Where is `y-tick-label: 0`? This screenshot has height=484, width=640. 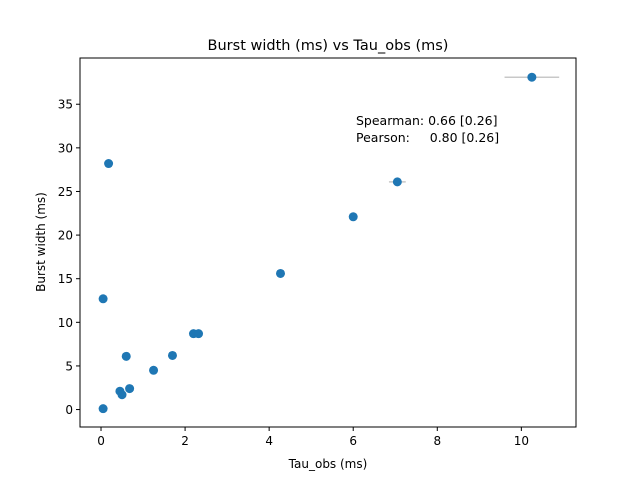 y-tick-label: 0 is located at coordinates (69, 410).